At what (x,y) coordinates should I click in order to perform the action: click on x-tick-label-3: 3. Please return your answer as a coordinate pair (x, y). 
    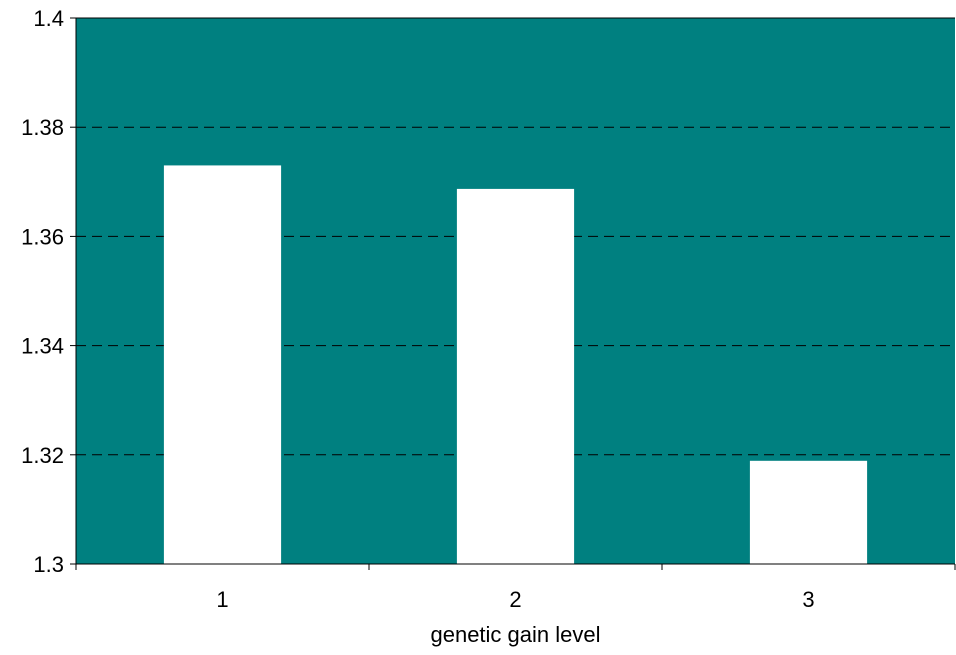
    Looking at the image, I should click on (808, 599).